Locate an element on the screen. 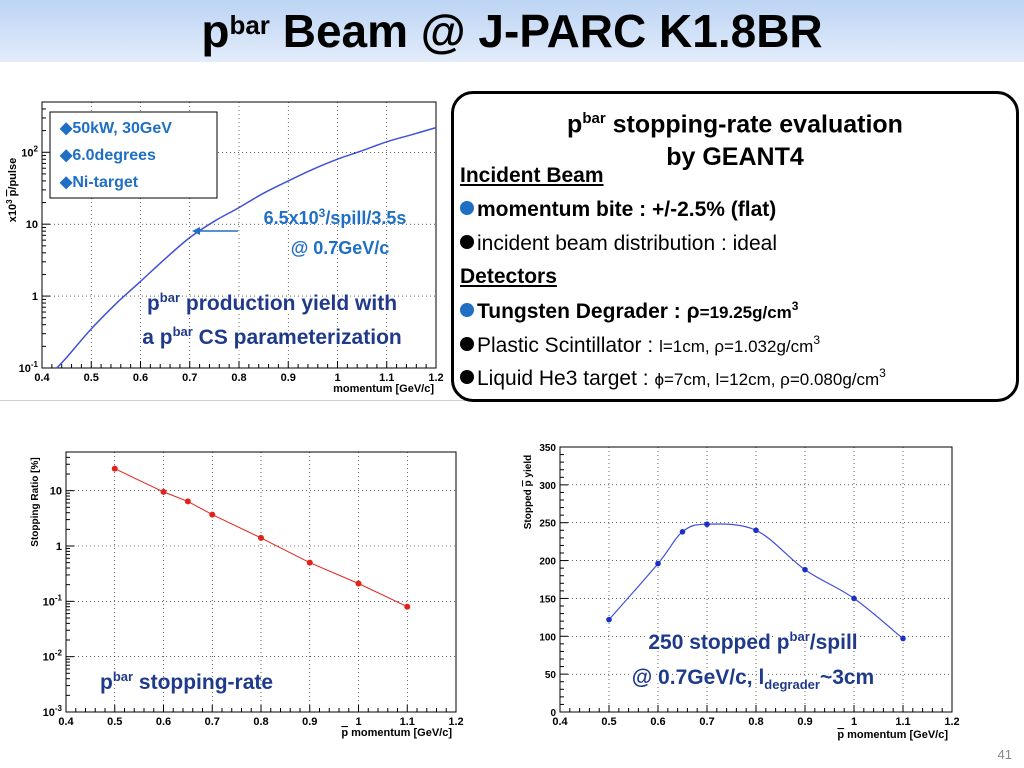 Image resolution: width=1024 pixels, height=768 pixels. yield-curve is located at coordinates (246, 247).